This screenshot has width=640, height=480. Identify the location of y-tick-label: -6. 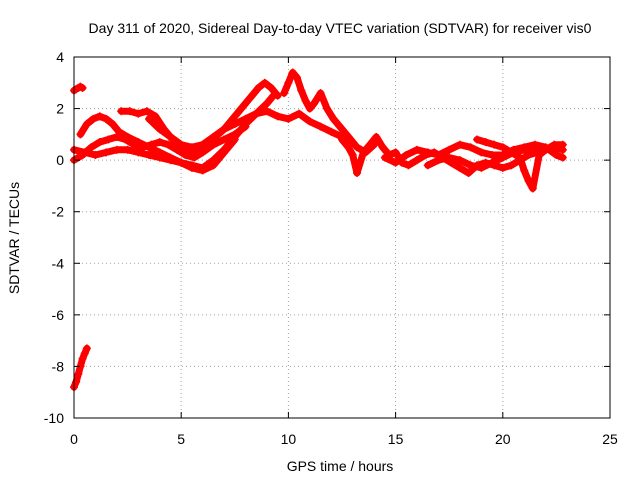
(58, 315).